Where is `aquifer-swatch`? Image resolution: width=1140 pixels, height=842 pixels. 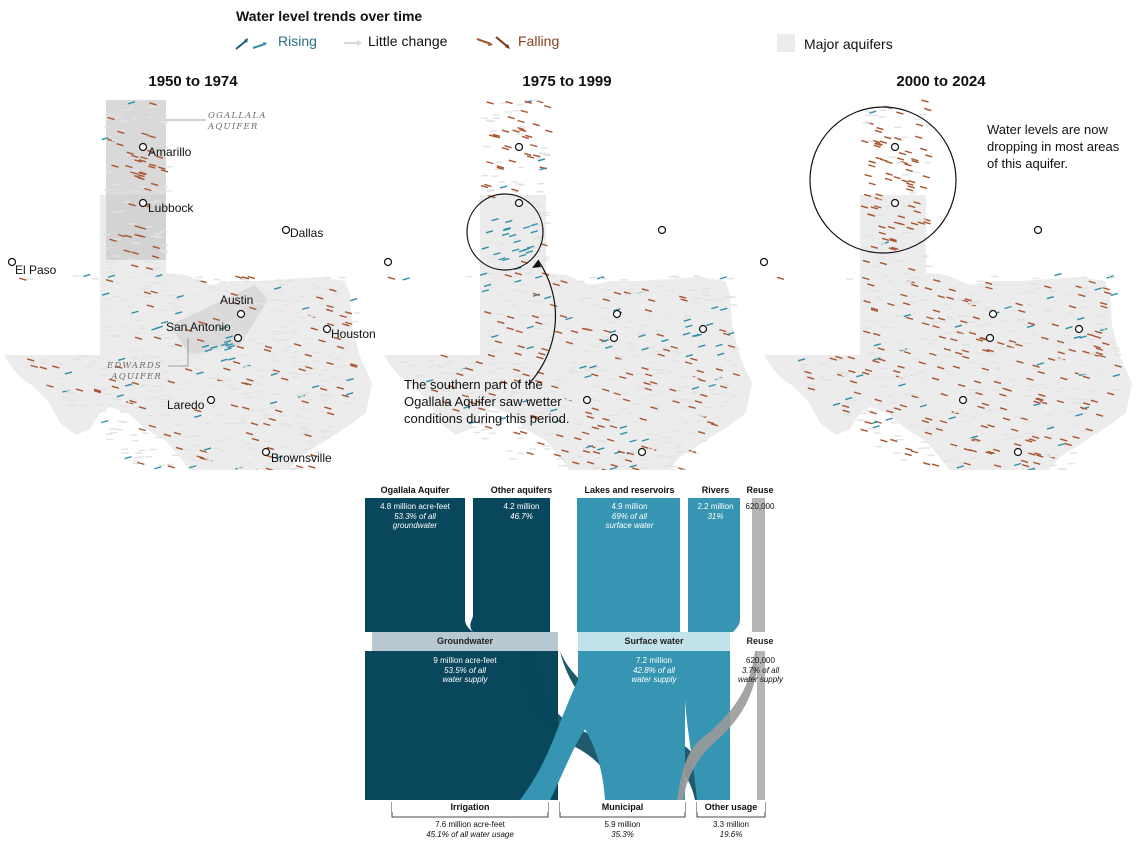
aquifer-swatch is located at coordinates (786, 43).